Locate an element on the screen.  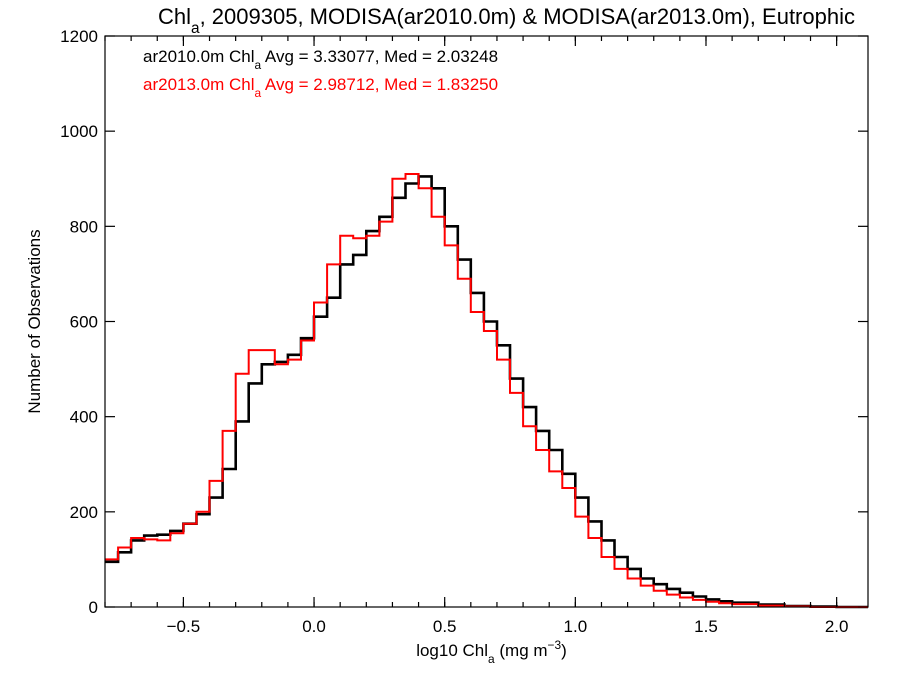
y-tick-label: 1200 is located at coordinates (79, 36).